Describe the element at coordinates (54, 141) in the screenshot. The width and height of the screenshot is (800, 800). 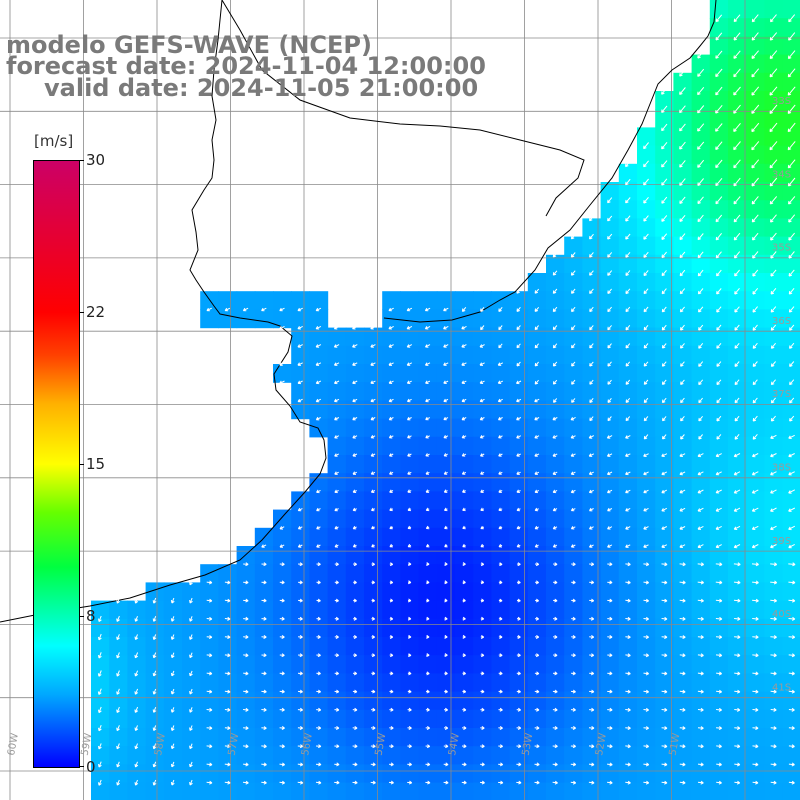
I see `colorbar-unit: [m/s]` at that location.